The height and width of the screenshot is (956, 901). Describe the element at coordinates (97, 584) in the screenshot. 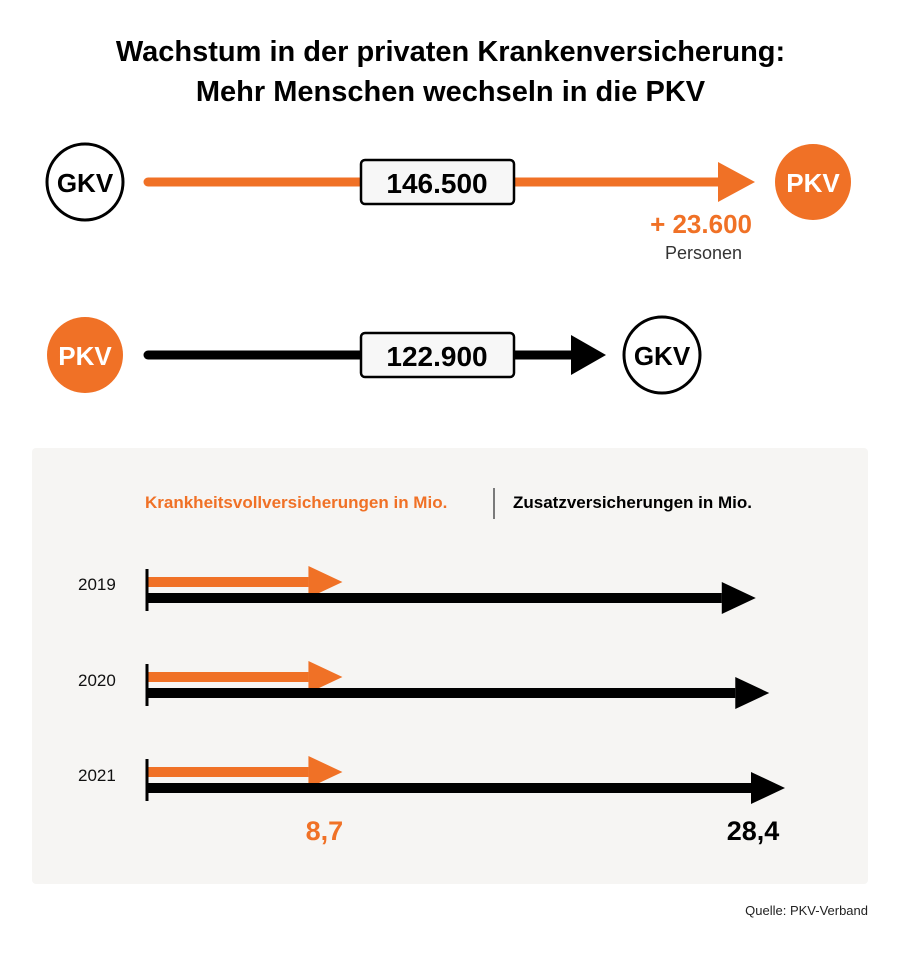

I see `year-label-2019: 2019` at that location.